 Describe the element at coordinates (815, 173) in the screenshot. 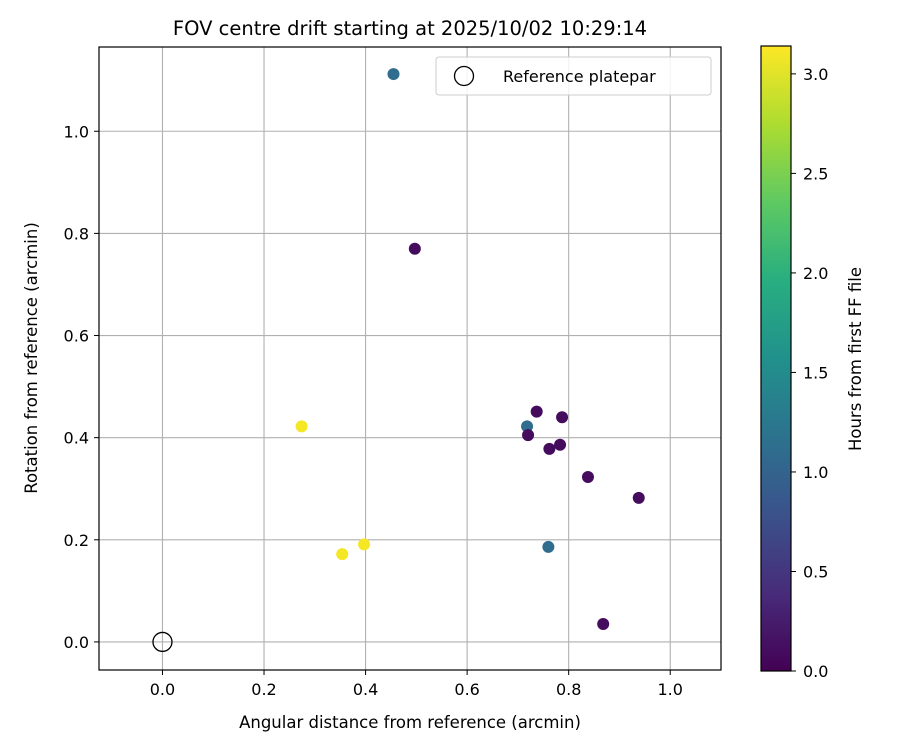

I see `colorbar-tick-label: 2.5` at that location.